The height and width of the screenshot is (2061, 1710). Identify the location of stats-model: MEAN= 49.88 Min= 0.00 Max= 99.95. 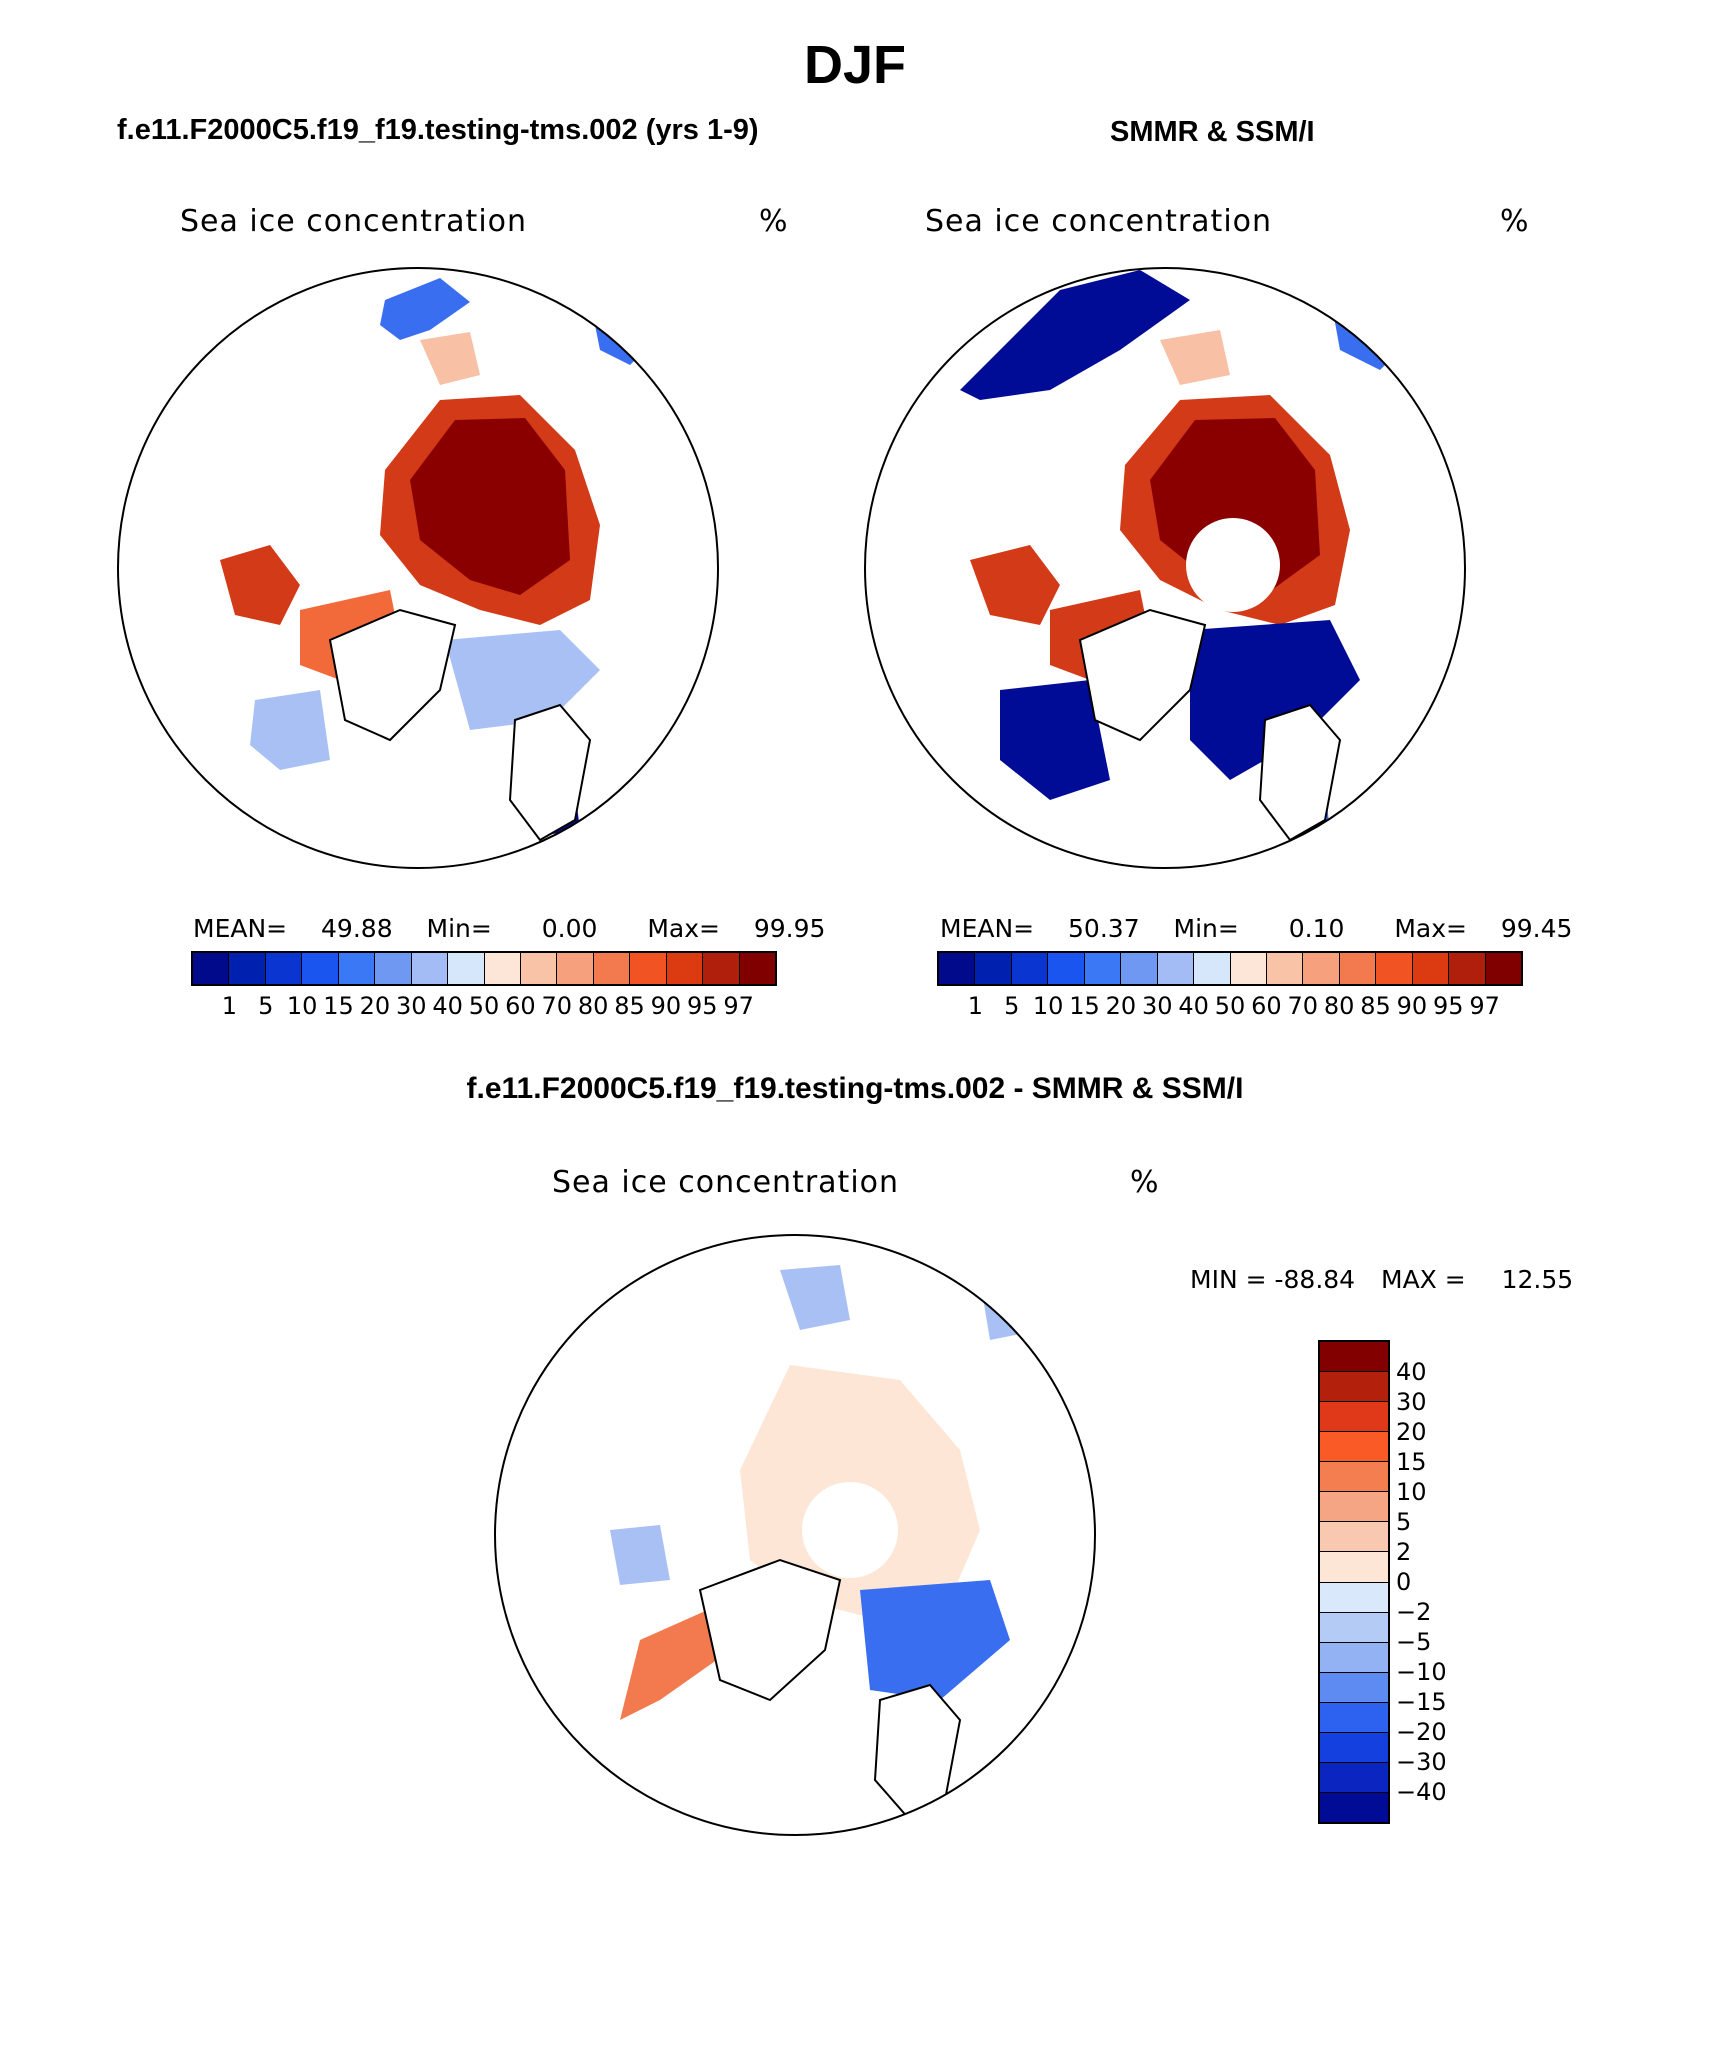
(509, 928).